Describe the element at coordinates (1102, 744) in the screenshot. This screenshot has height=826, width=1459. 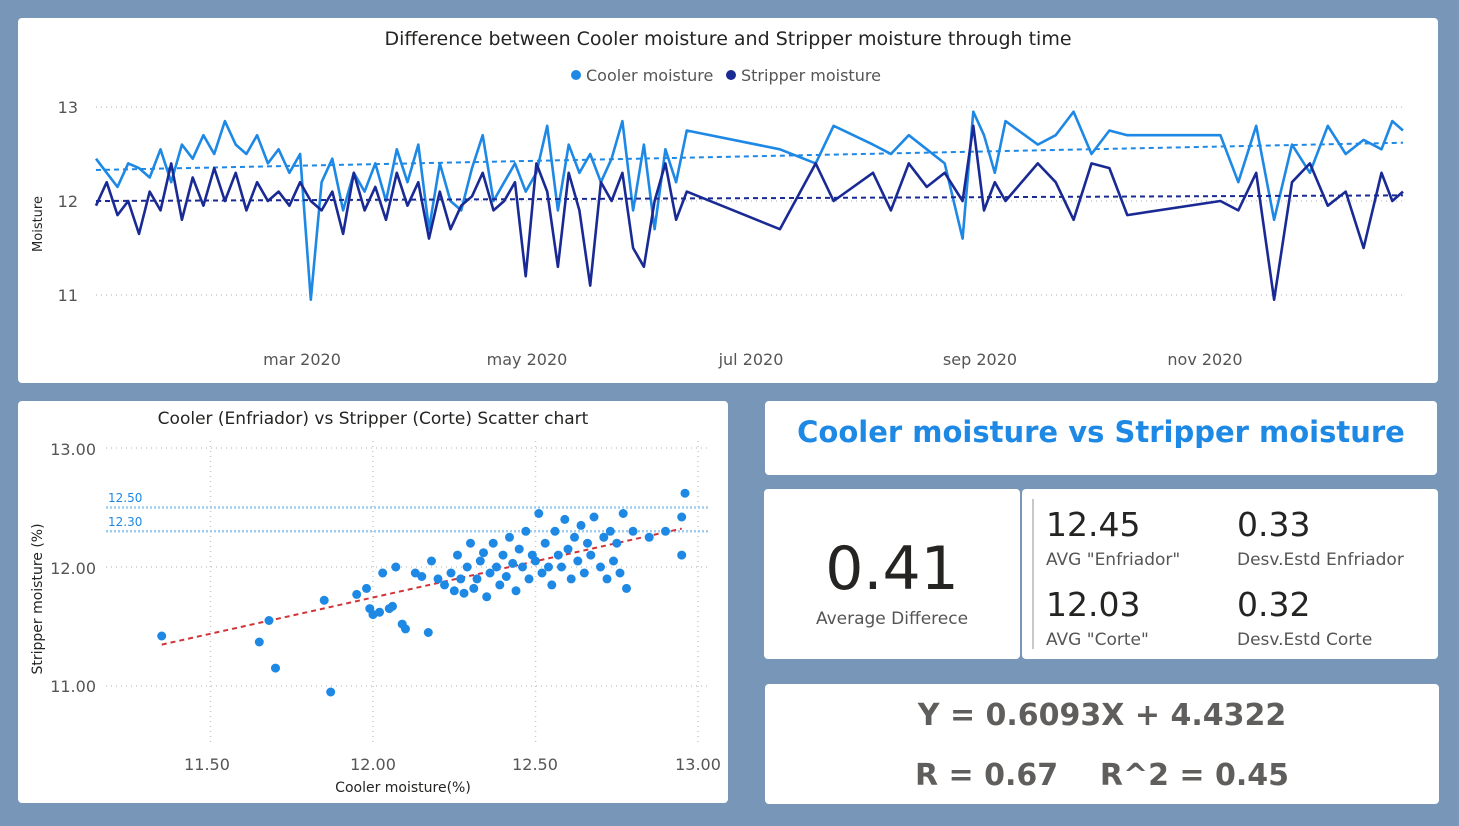
I see `equation-card: Y = 0.6093X + 4.4322 R = 0.67 R^2 = 0.45` at that location.